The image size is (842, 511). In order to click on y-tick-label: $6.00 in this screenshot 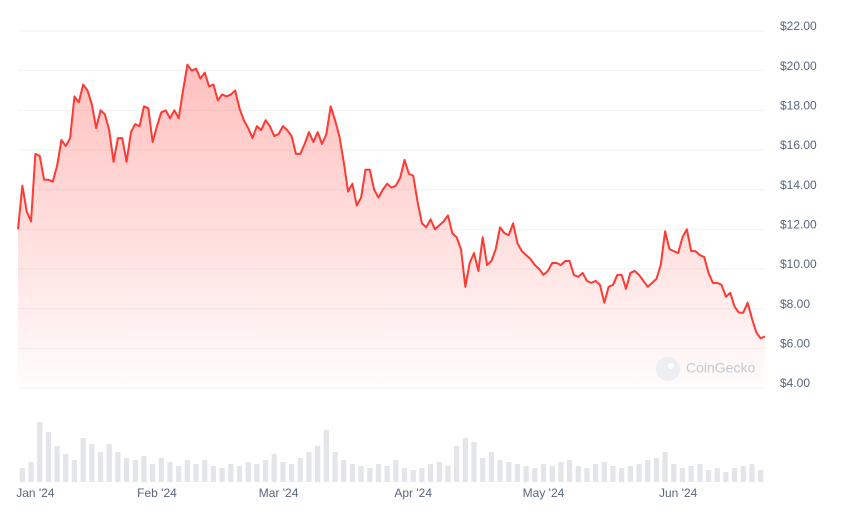, I will do `click(795, 344)`.